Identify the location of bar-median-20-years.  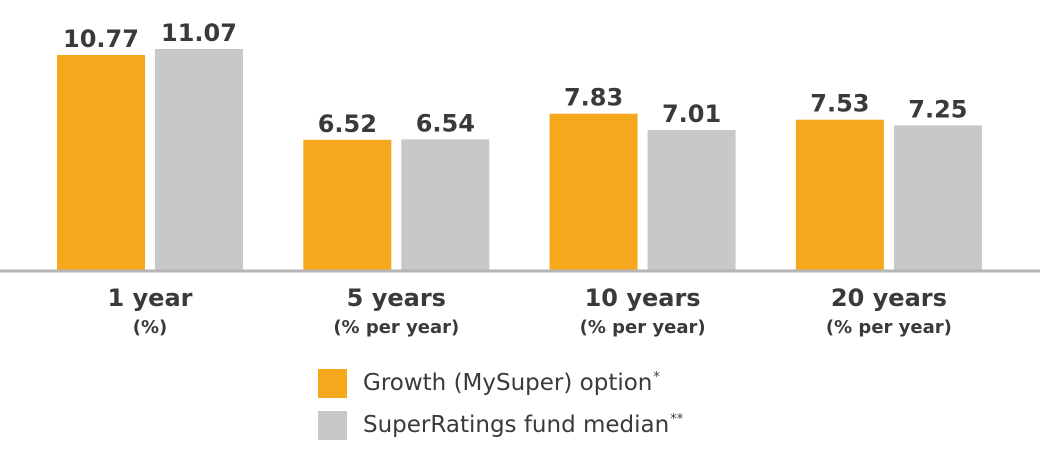
(937, 197).